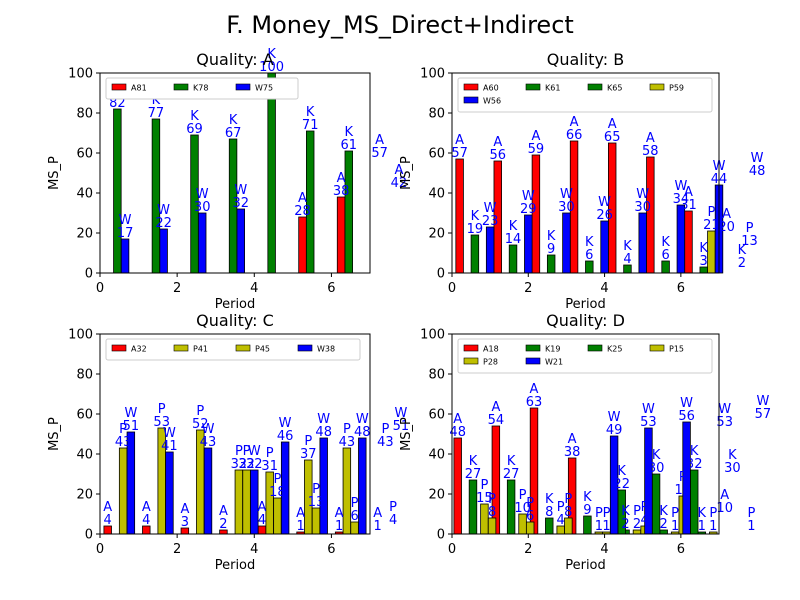 Image resolution: width=800 pixels, height=600 pixels. Describe the element at coordinates (139, 349) in the screenshot. I see `legend-label: A32` at that location.